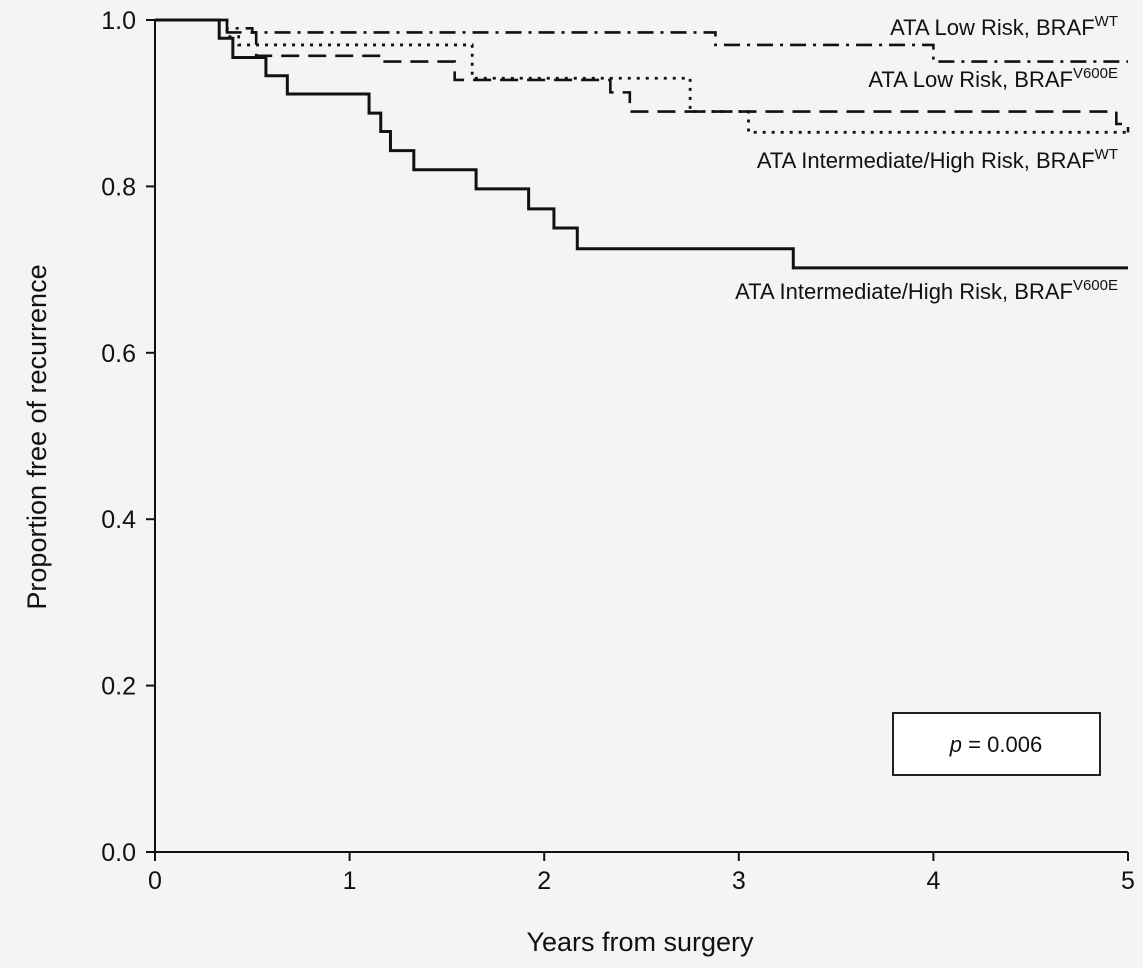  Describe the element at coordinates (37, 436) in the screenshot. I see `y-axis-title: Proportion free of recurrence` at that location.